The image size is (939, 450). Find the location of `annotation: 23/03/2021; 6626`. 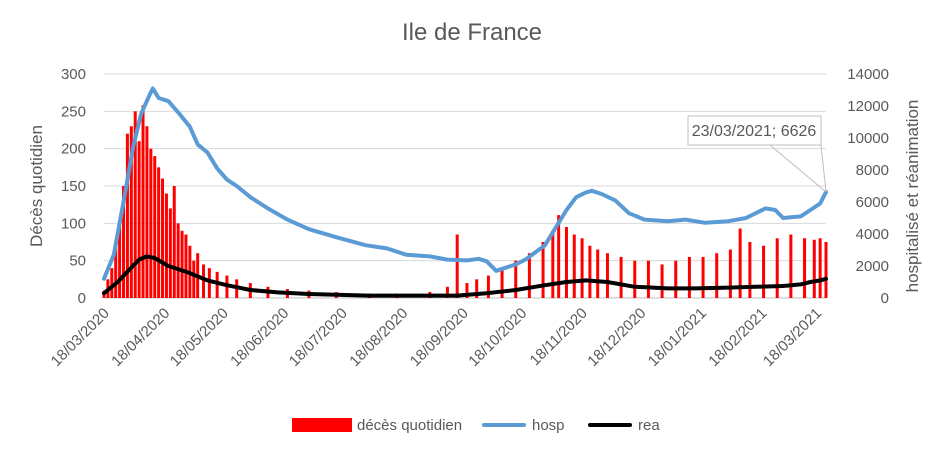

annotation: 23/03/2021; 6626 is located at coordinates (757, 154).